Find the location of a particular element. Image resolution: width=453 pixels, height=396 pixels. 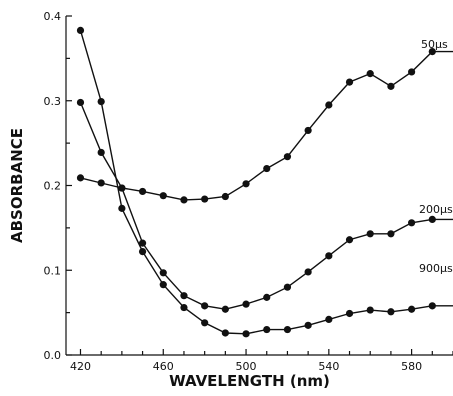

x-tick-label: 540 is located at coordinates (328, 366).